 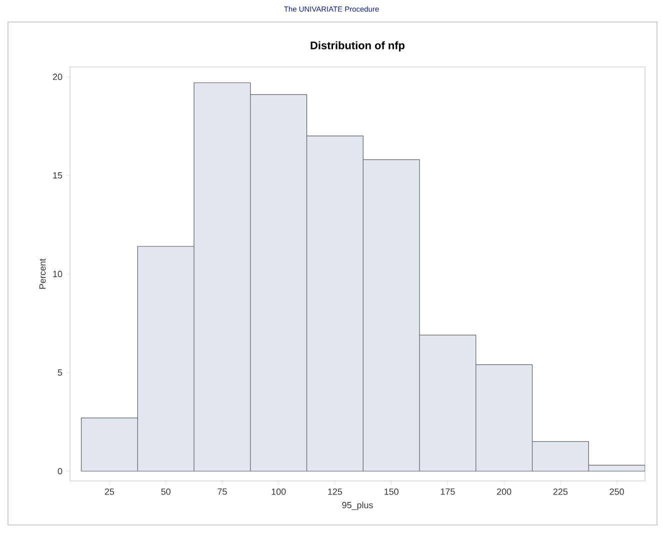 I want to click on y-tick-label: 15, so click(x=57, y=175).